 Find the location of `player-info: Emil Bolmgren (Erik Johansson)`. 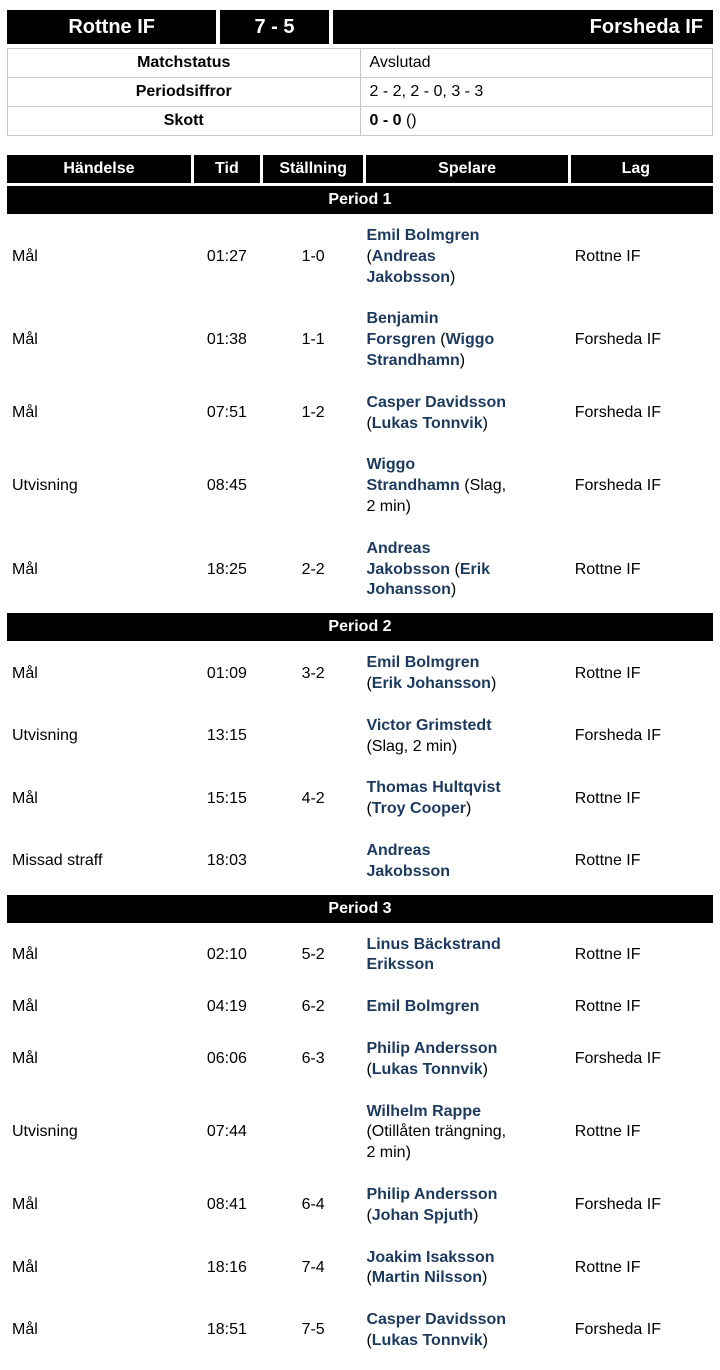

player-info: Emil Bolmgren (Erik Johansson) is located at coordinates (437, 674).